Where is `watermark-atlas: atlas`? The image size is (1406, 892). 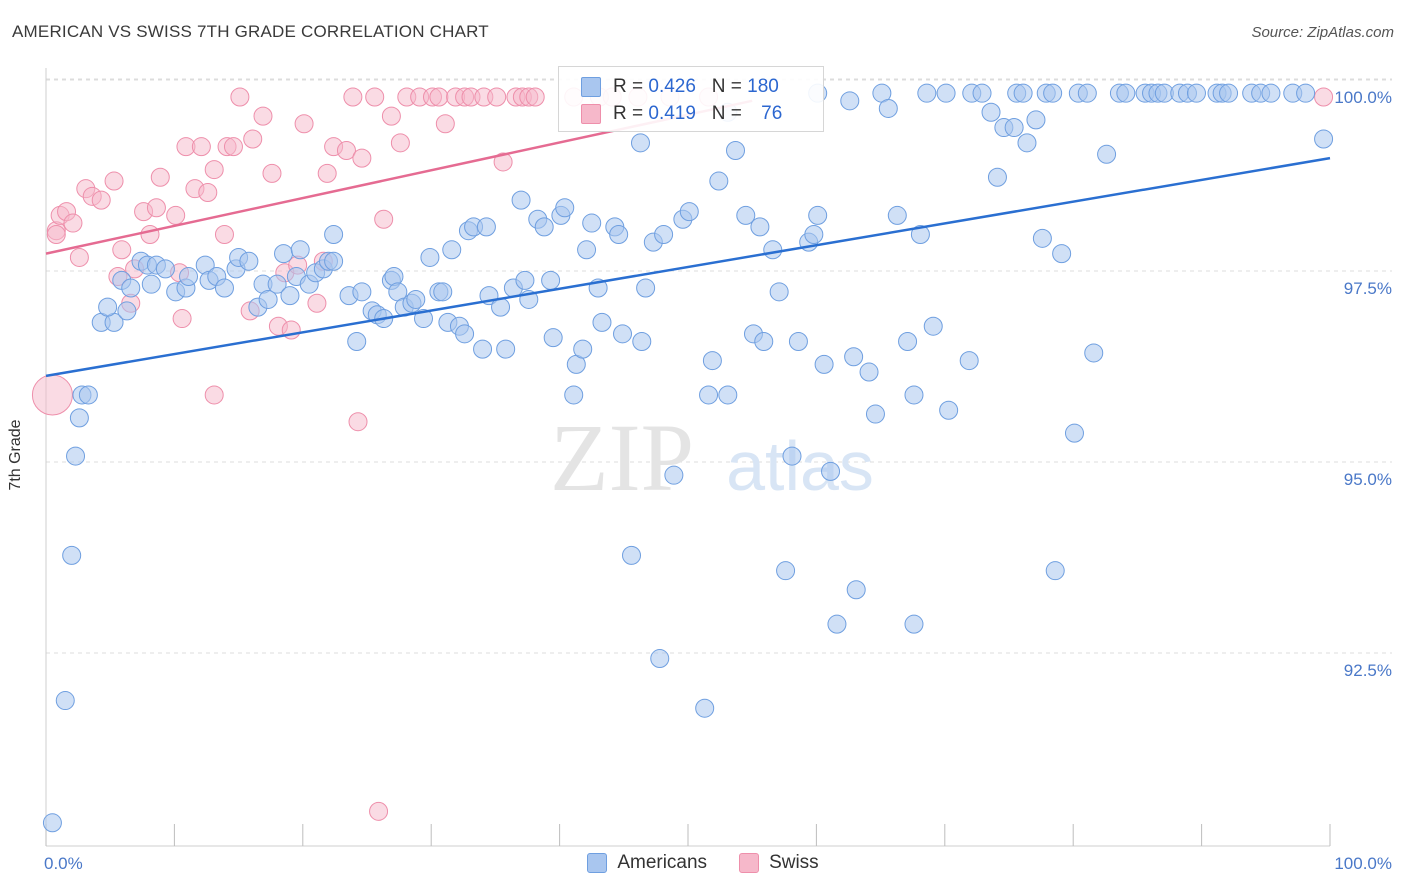
watermark-atlas: atlas is located at coordinates (800, 466).